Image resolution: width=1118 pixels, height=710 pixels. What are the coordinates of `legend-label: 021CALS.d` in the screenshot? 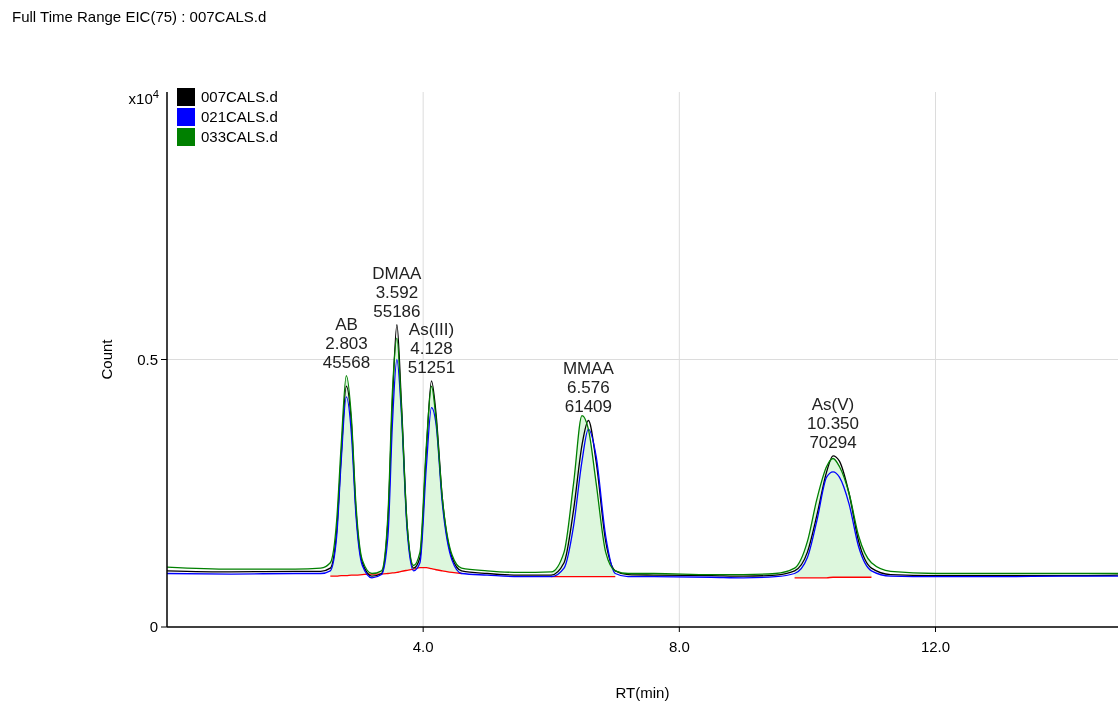 It's located at (239, 117).